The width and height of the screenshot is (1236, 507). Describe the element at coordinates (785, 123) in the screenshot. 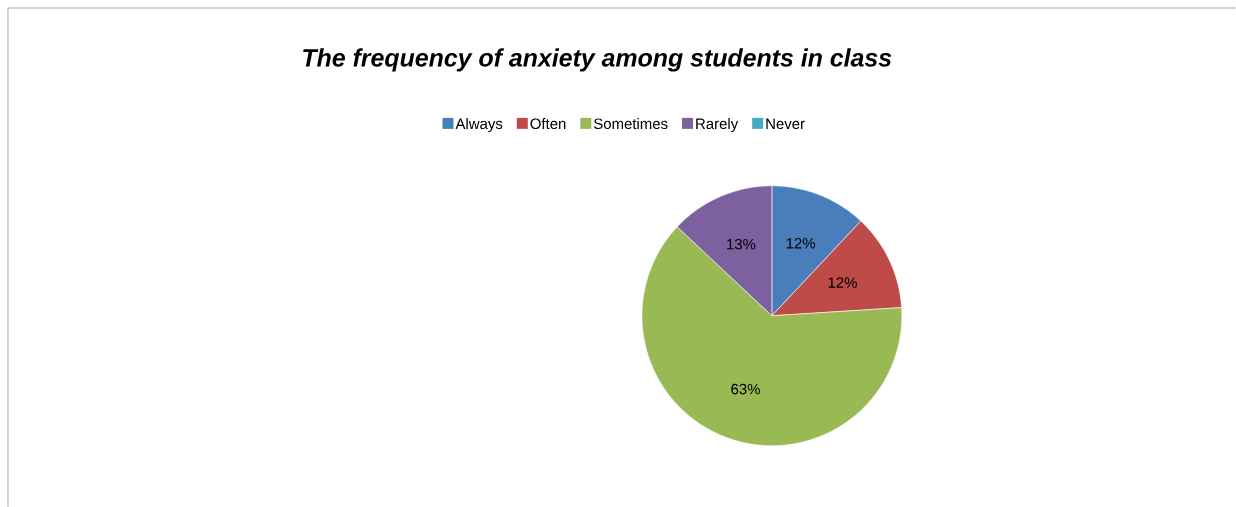

I see `legend-label: Never` at that location.